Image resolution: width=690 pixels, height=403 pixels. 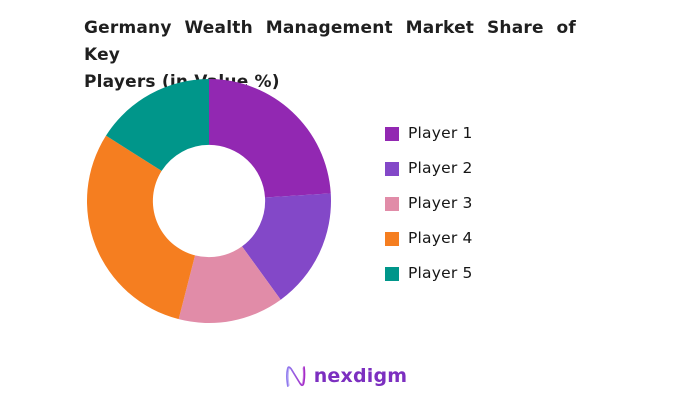 I want to click on legend-item-player-2: Player 2, so click(x=429, y=168).